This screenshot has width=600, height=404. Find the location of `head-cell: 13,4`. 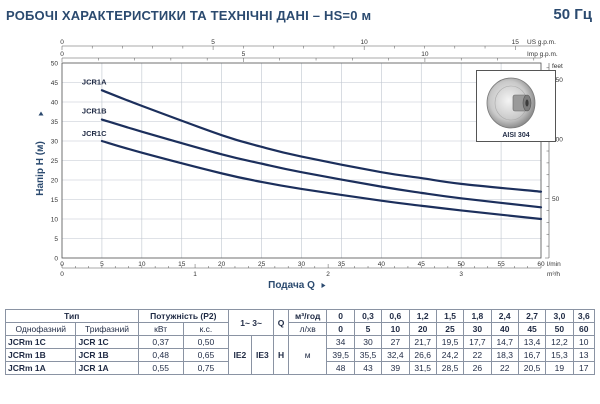

head-cell: 13,4 is located at coordinates (532, 342).